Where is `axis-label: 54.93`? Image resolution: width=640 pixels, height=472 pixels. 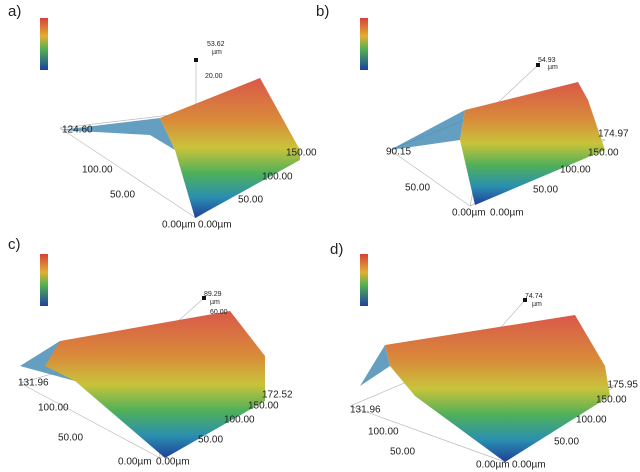
axis-label: 54.93 is located at coordinates (547, 60).